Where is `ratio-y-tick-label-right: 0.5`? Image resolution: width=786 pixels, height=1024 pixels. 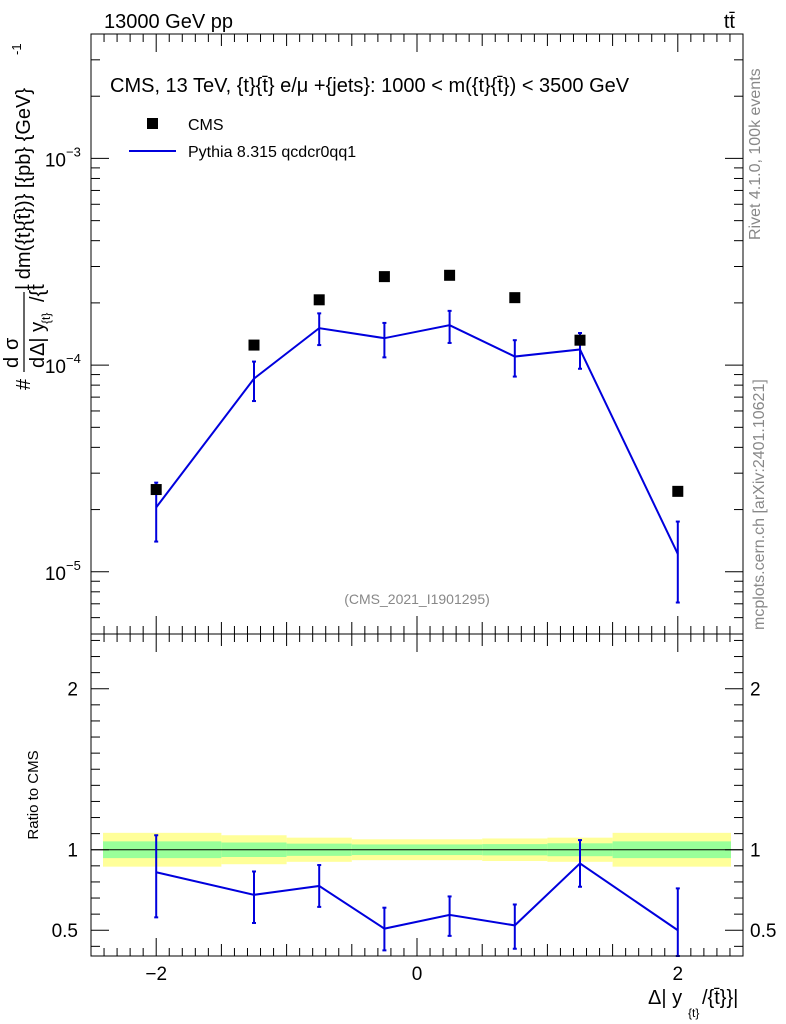
ratio-y-tick-label-right: 0.5 is located at coordinates (763, 931).